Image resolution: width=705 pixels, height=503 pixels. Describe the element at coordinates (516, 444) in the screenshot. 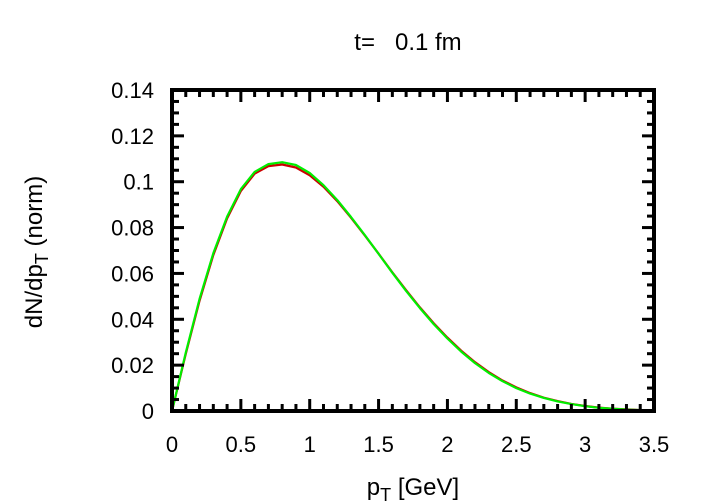

I see `x-tick-label: 2.5` at that location.